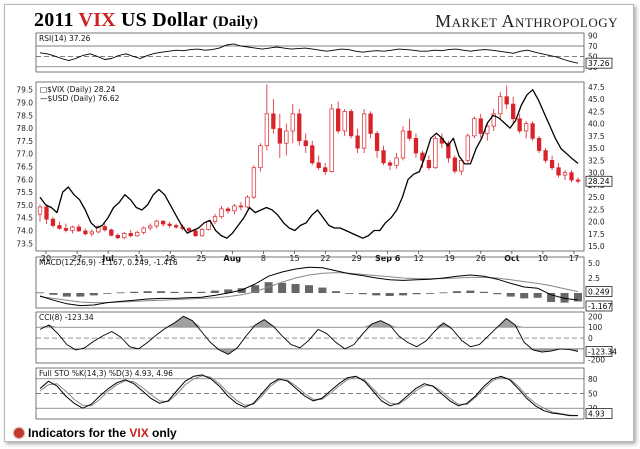  I want to click on cci-panel-border, so click(310, 337).